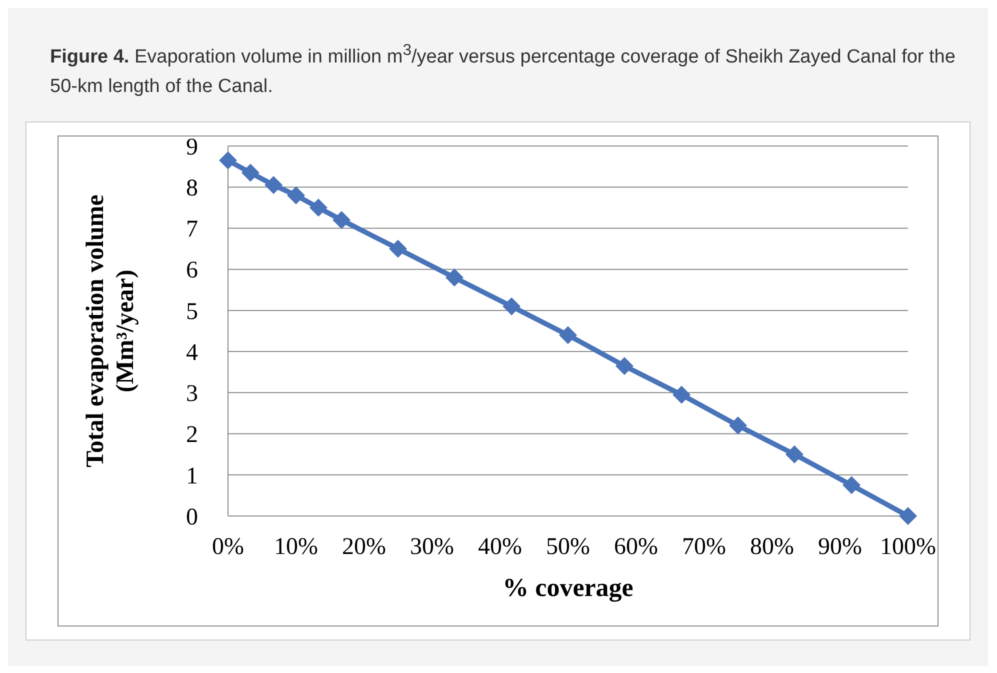 The width and height of the screenshot is (997, 673). Describe the element at coordinates (192, 189) in the screenshot. I see `y-tick-label: 8` at that location.